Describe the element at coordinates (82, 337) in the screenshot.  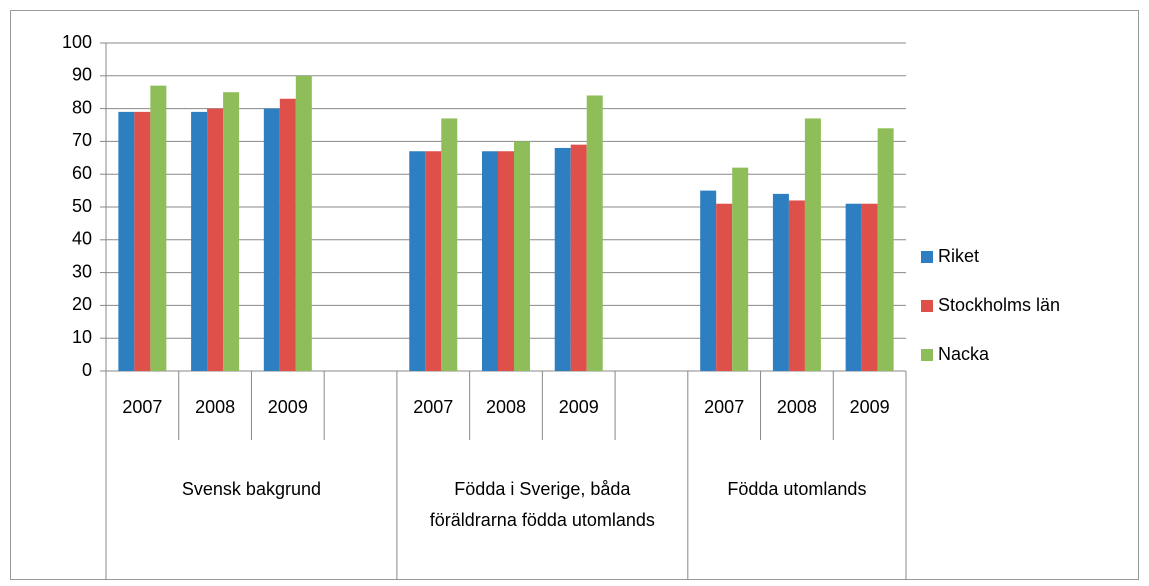
I see `y-tick-label: 10` at that location.